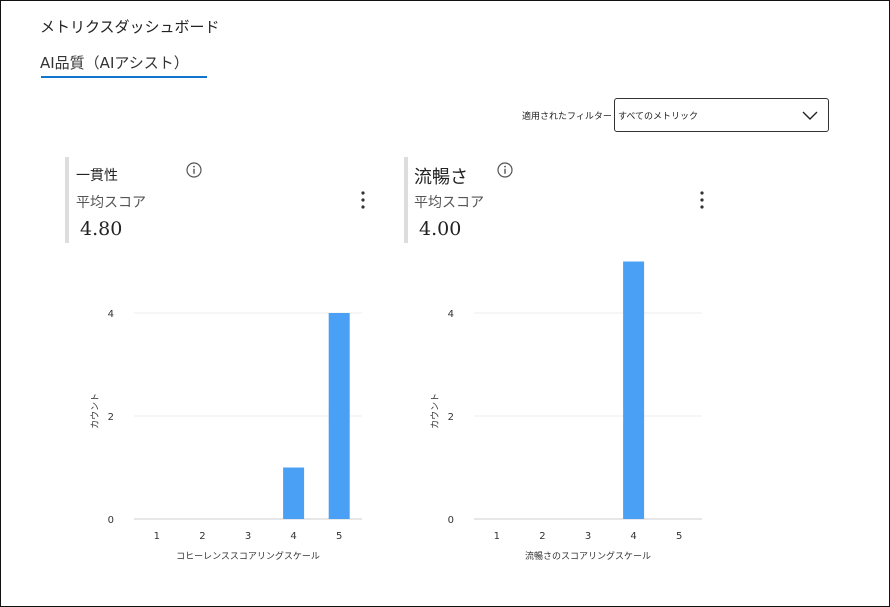  What do you see at coordinates (588, 556) in the screenshot?
I see `x-axis-label: 流暢さのスコアリングスケール` at bounding box center [588, 556].